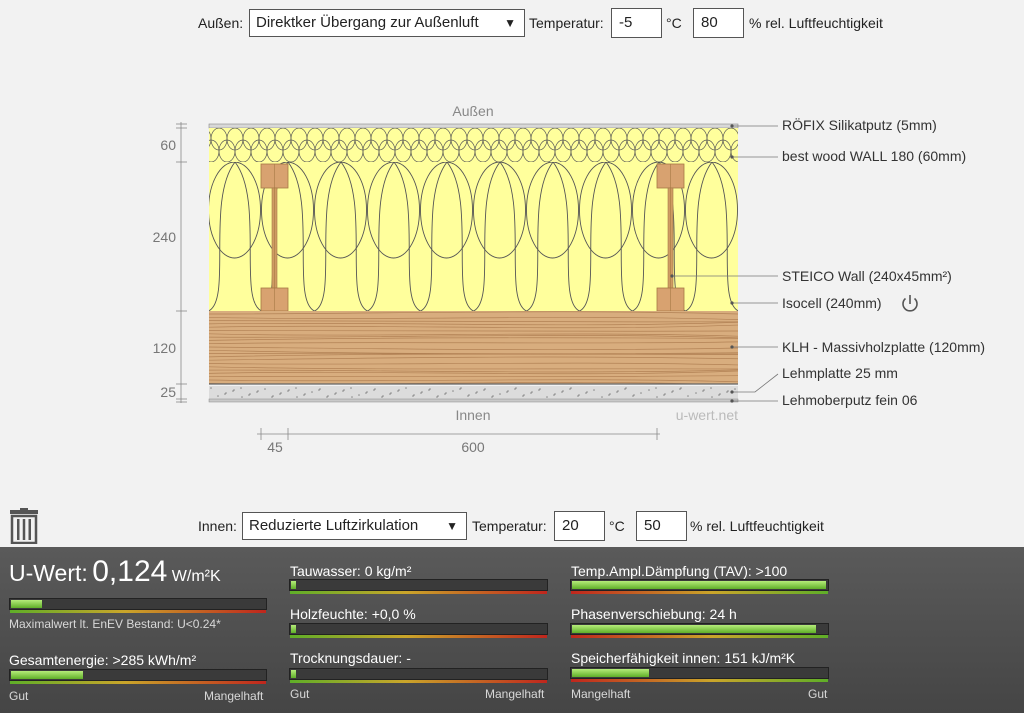  I want to click on fibreboard-pattern, so click(473, 145).